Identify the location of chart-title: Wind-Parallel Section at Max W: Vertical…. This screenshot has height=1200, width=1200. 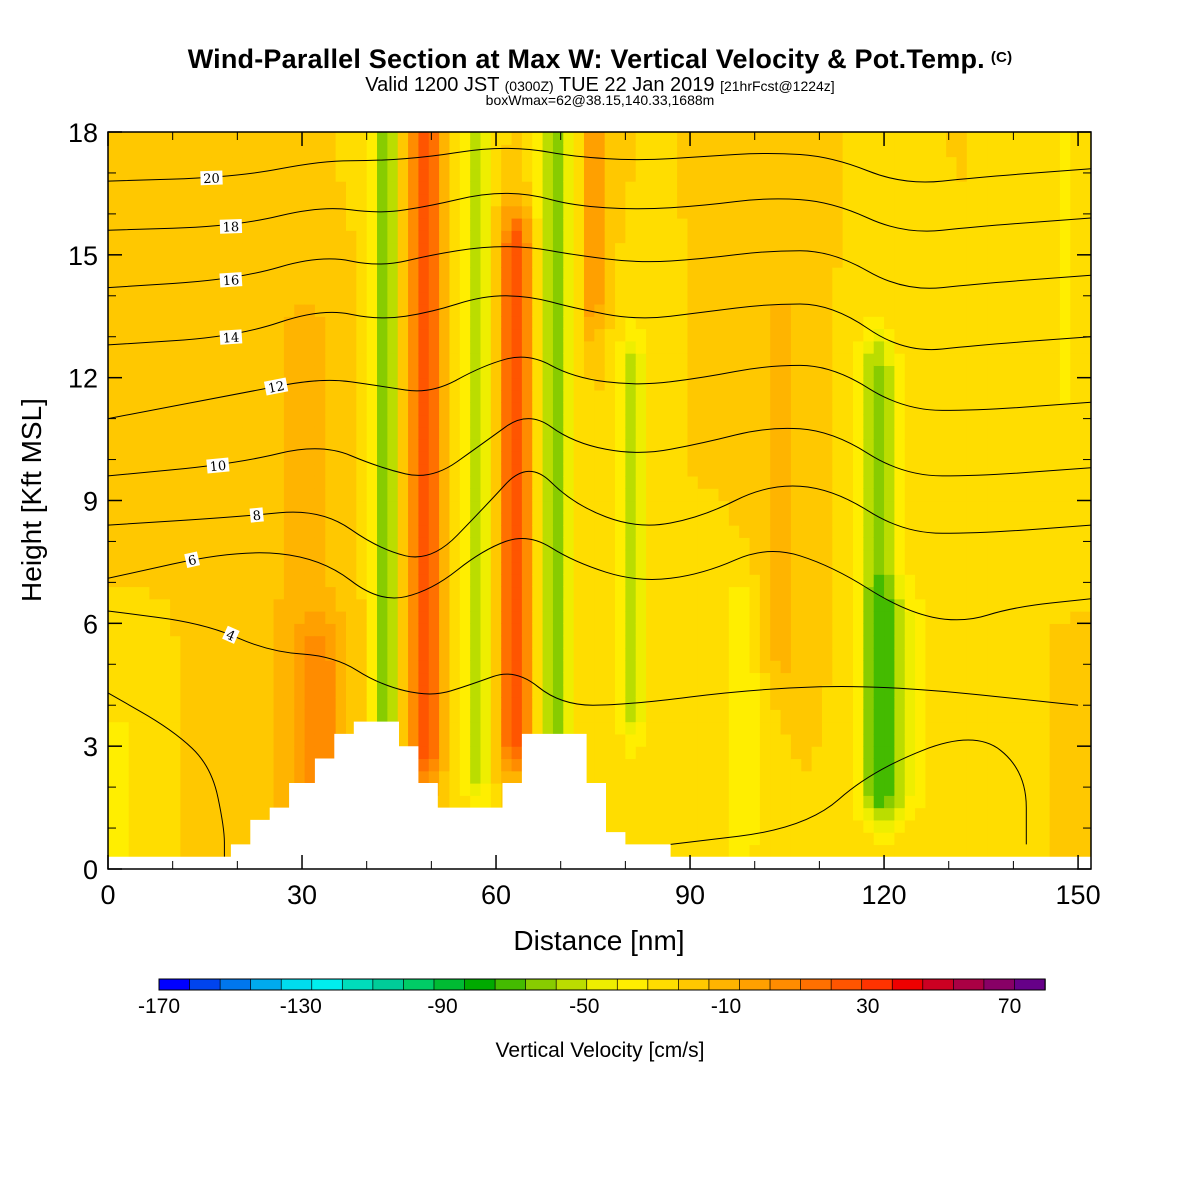
(600, 59).